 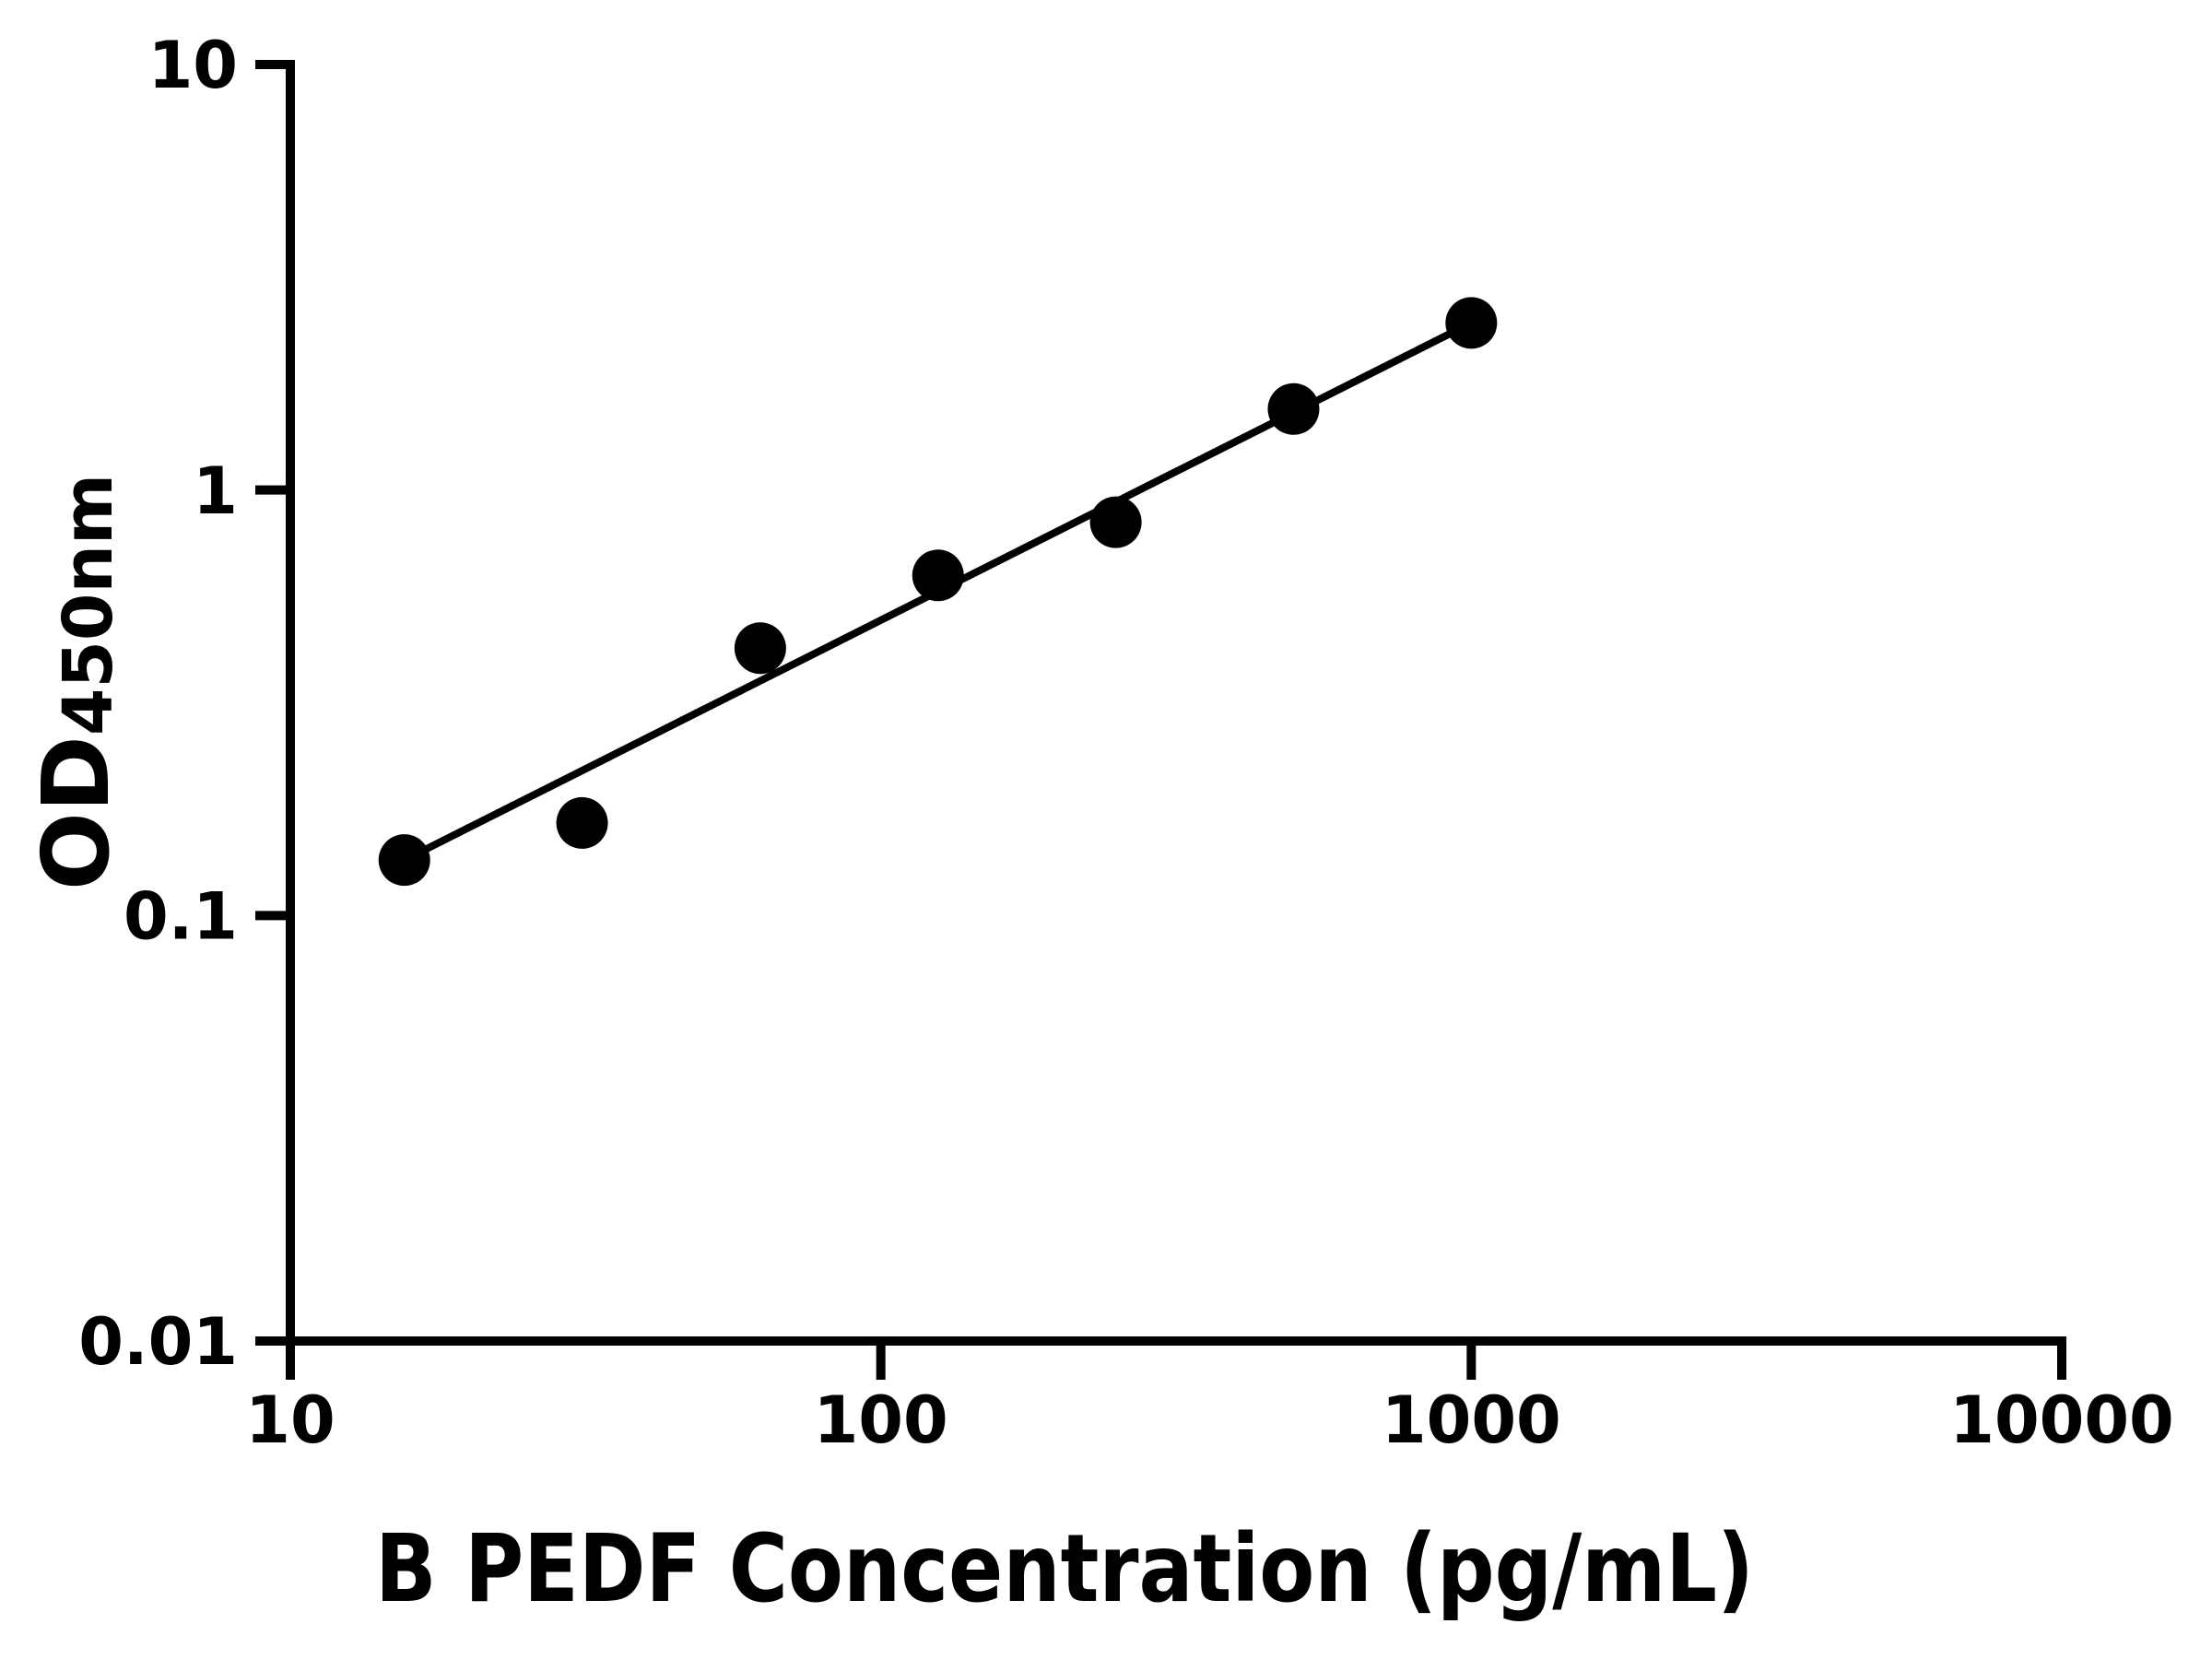 I want to click on y-tick-label: 1, so click(x=215, y=491).